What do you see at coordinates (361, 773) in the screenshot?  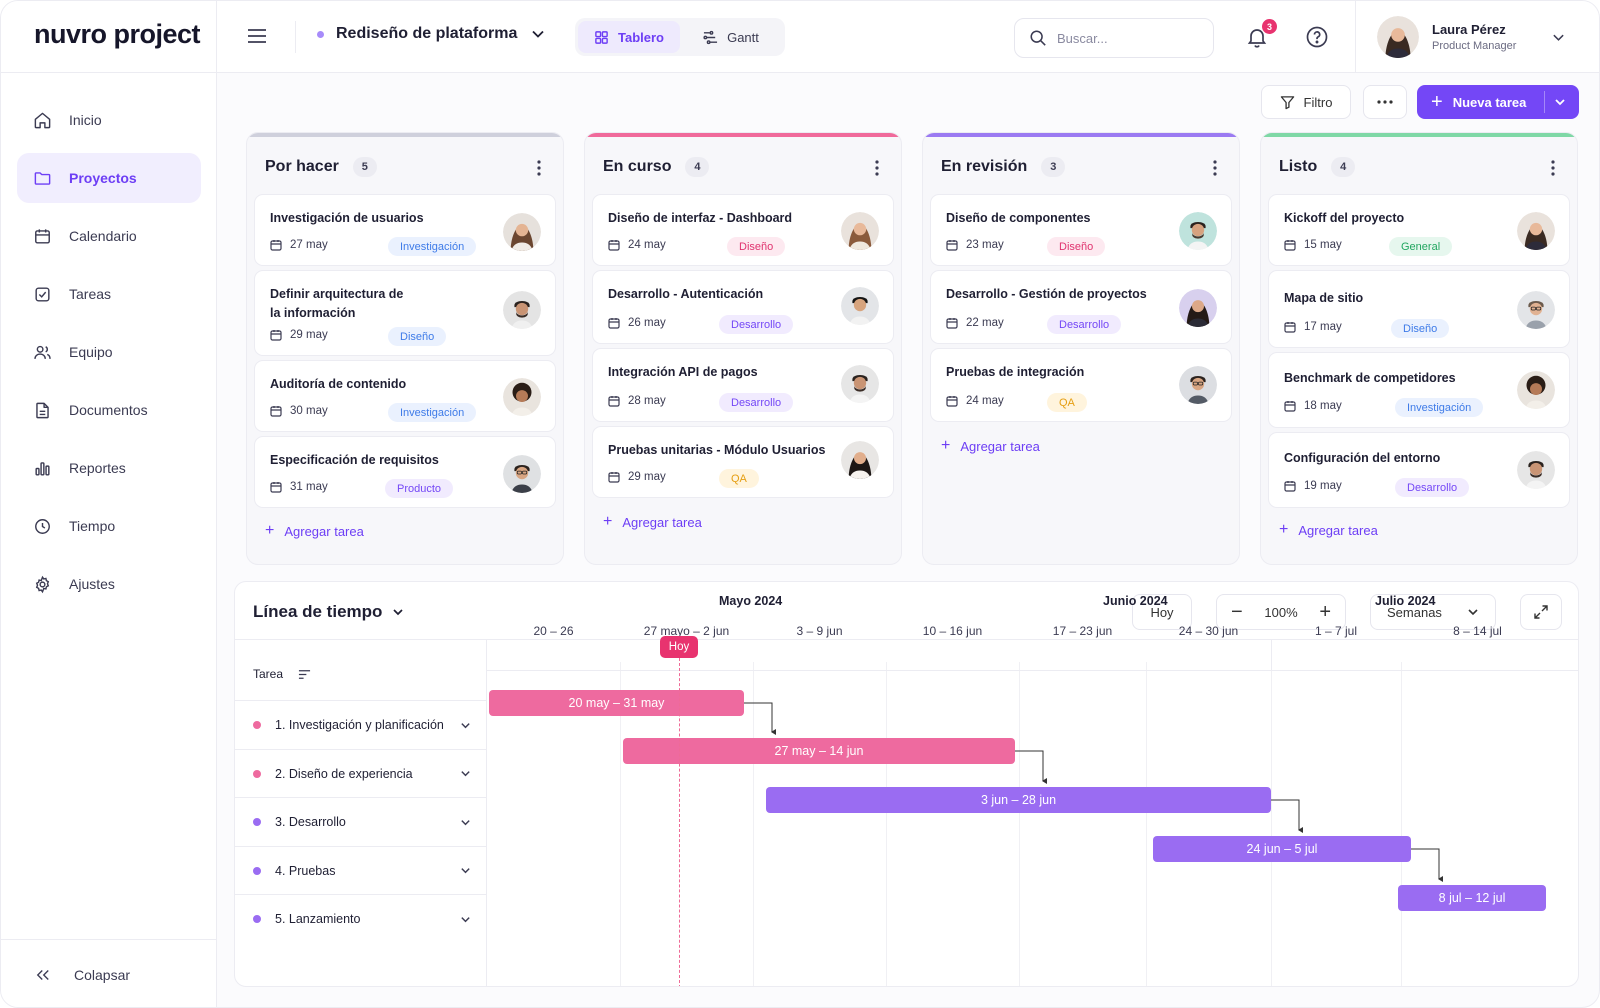 I see `timeline-task-row: 2. Diseño de experiencia` at bounding box center [361, 773].